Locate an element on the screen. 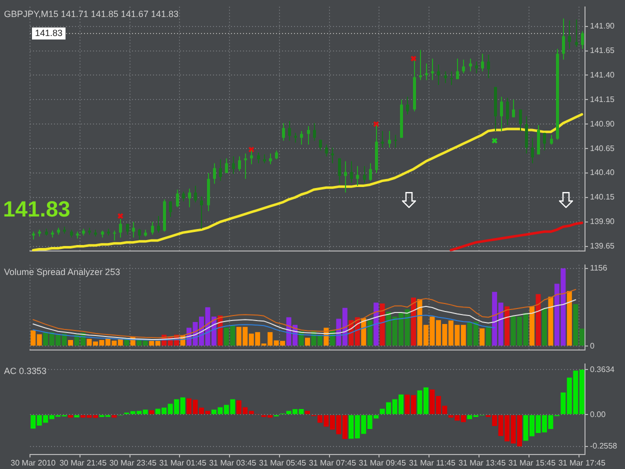 This screenshot has height=469, width=625. x-tick-label: 30 Mar 21:45 is located at coordinates (83, 463).